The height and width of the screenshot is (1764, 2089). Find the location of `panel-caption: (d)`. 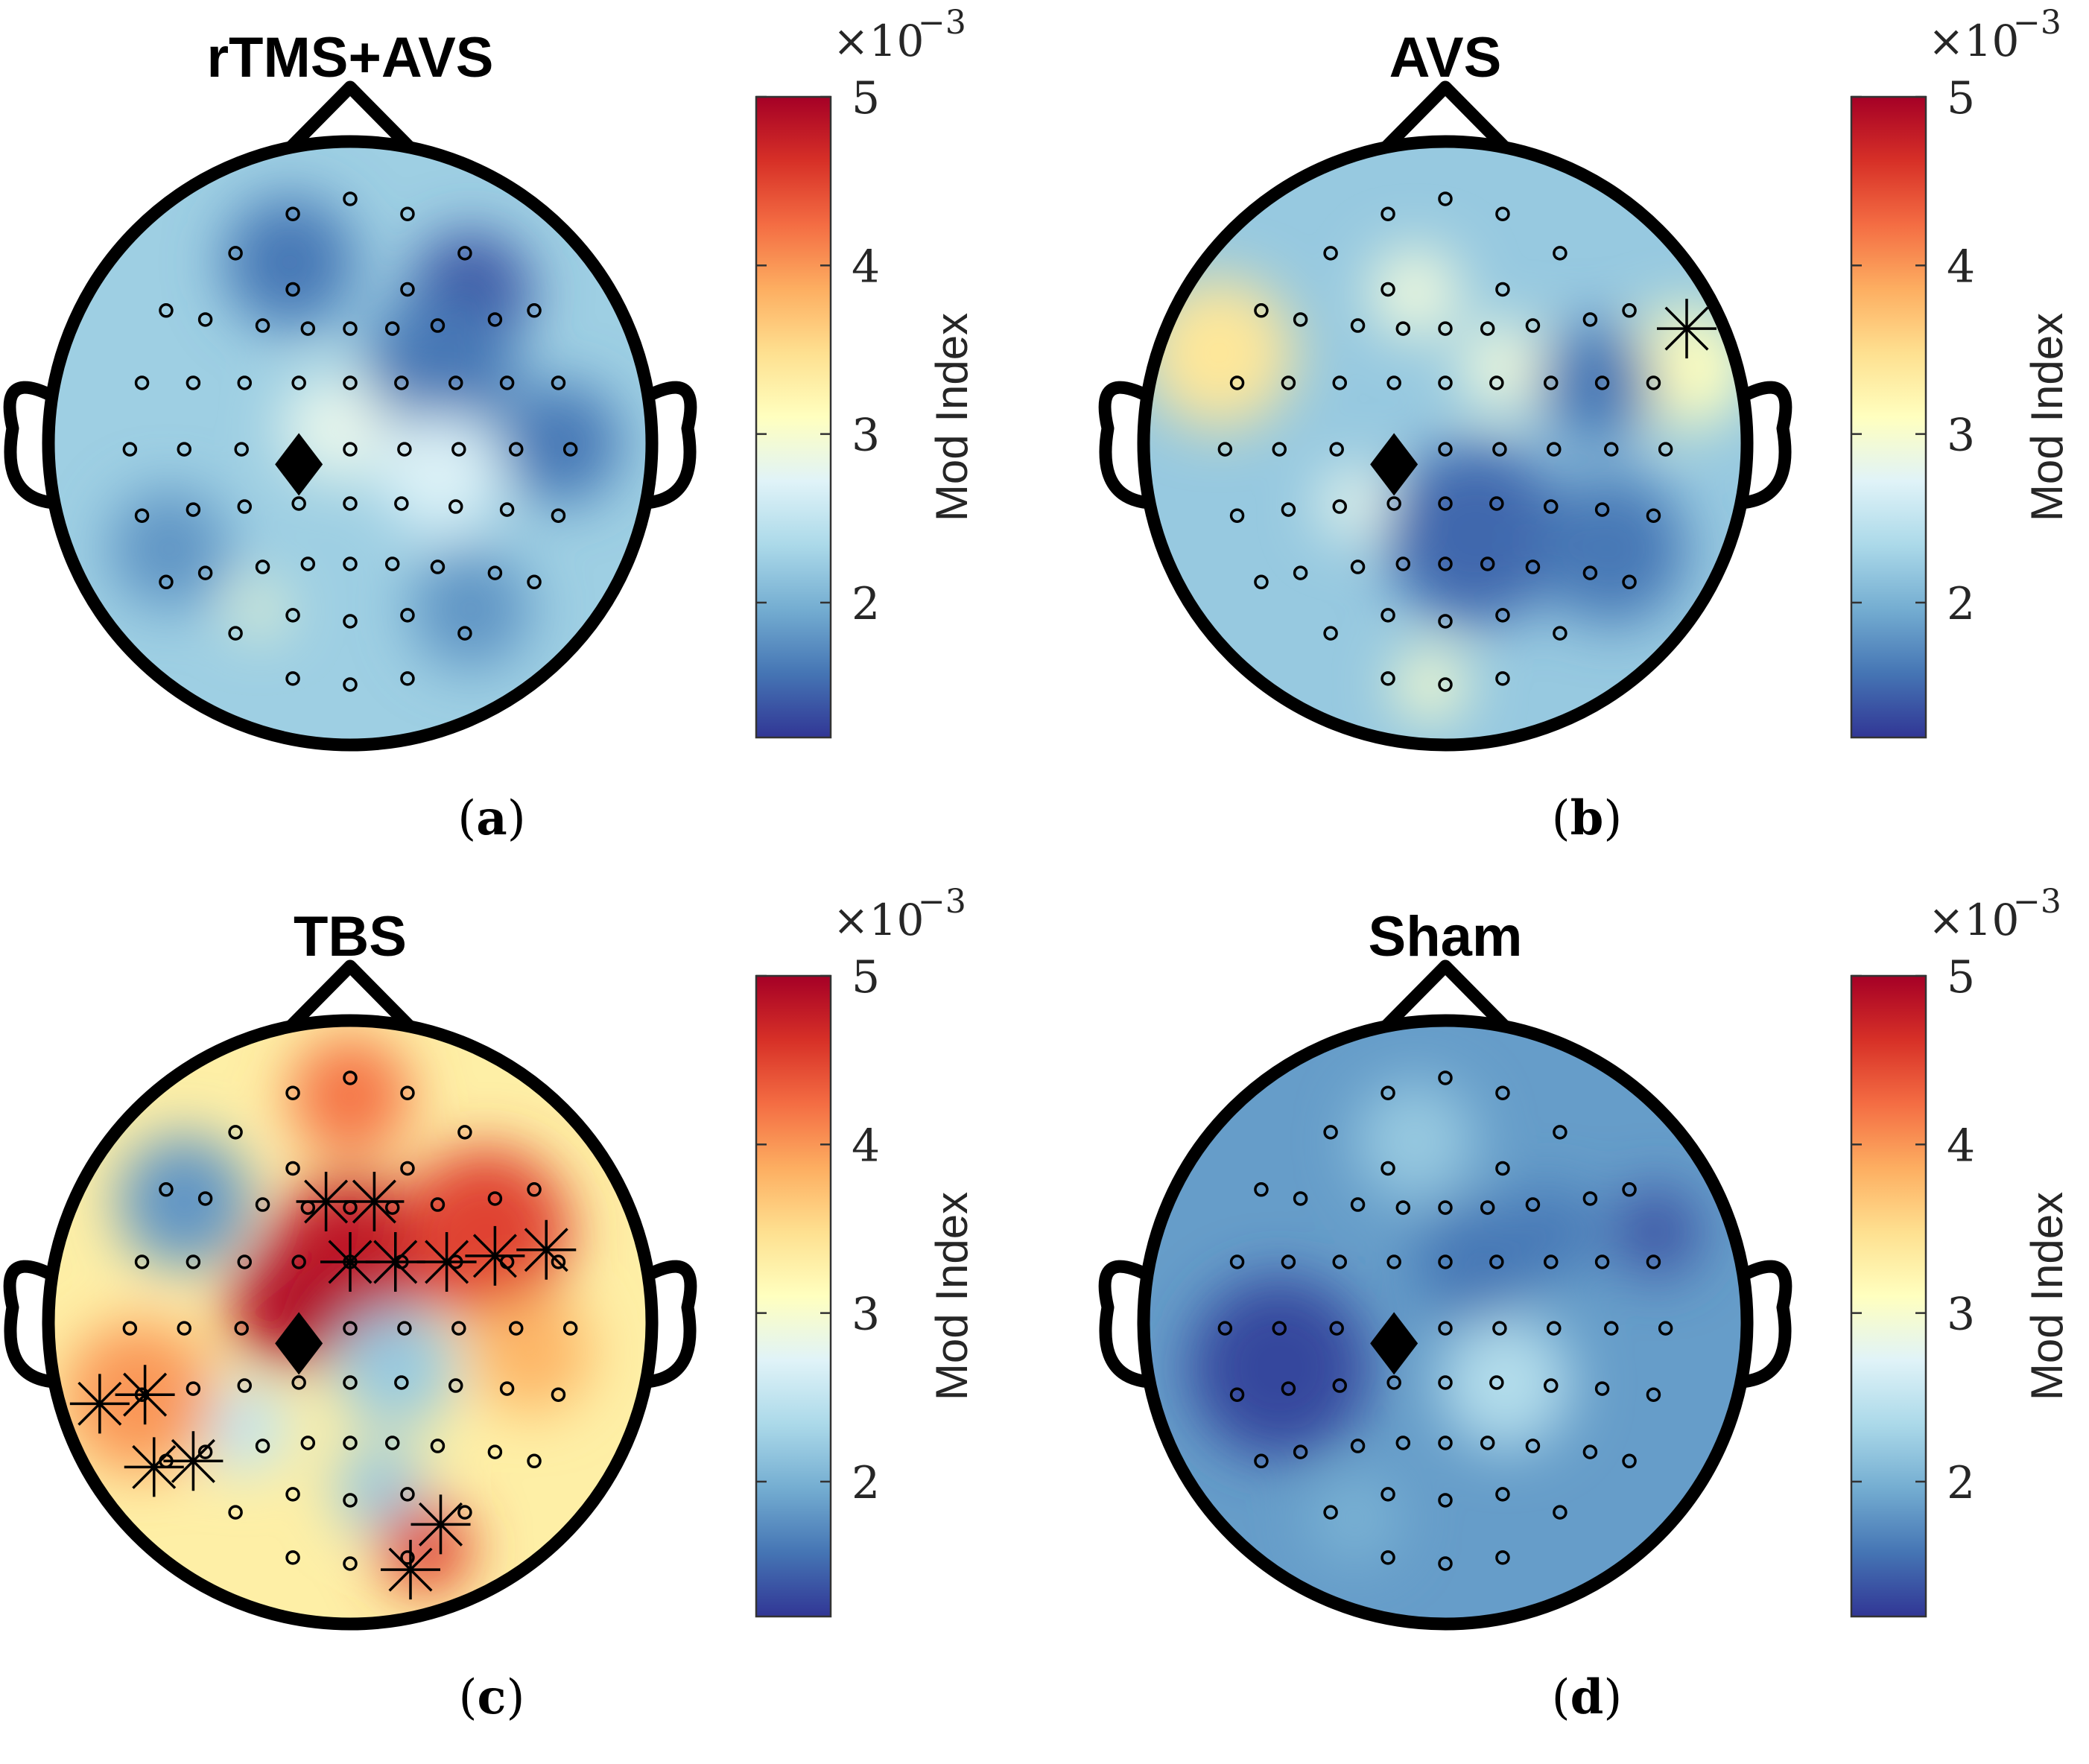

panel-caption: (d) is located at coordinates (1587, 1697).